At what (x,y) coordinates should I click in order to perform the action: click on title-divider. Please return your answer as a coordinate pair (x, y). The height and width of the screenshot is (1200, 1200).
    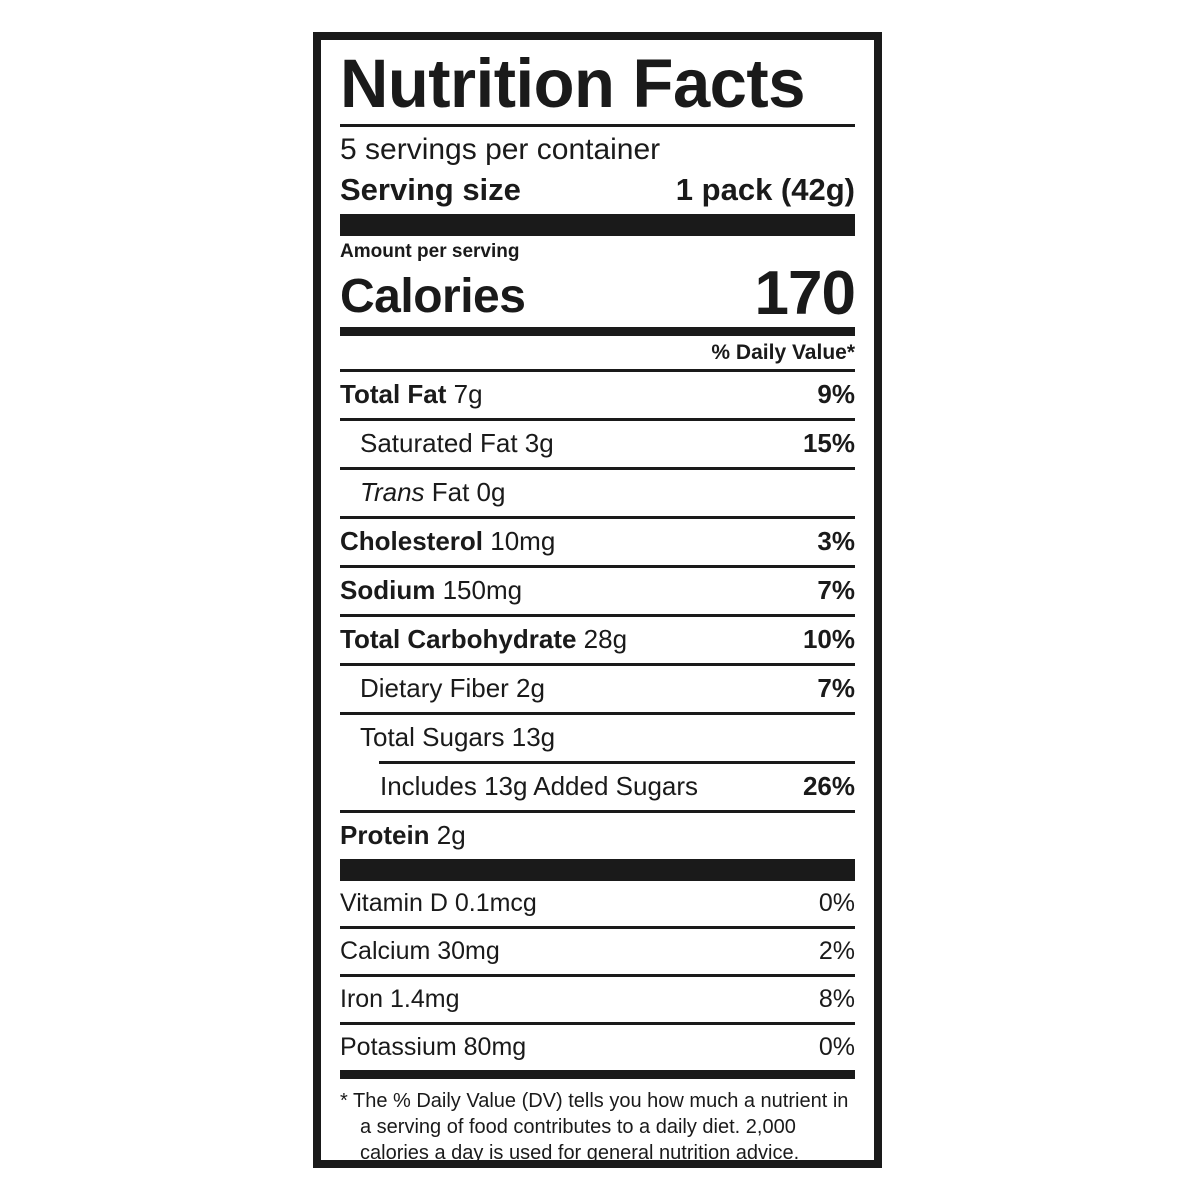
    Looking at the image, I should click on (597, 125).